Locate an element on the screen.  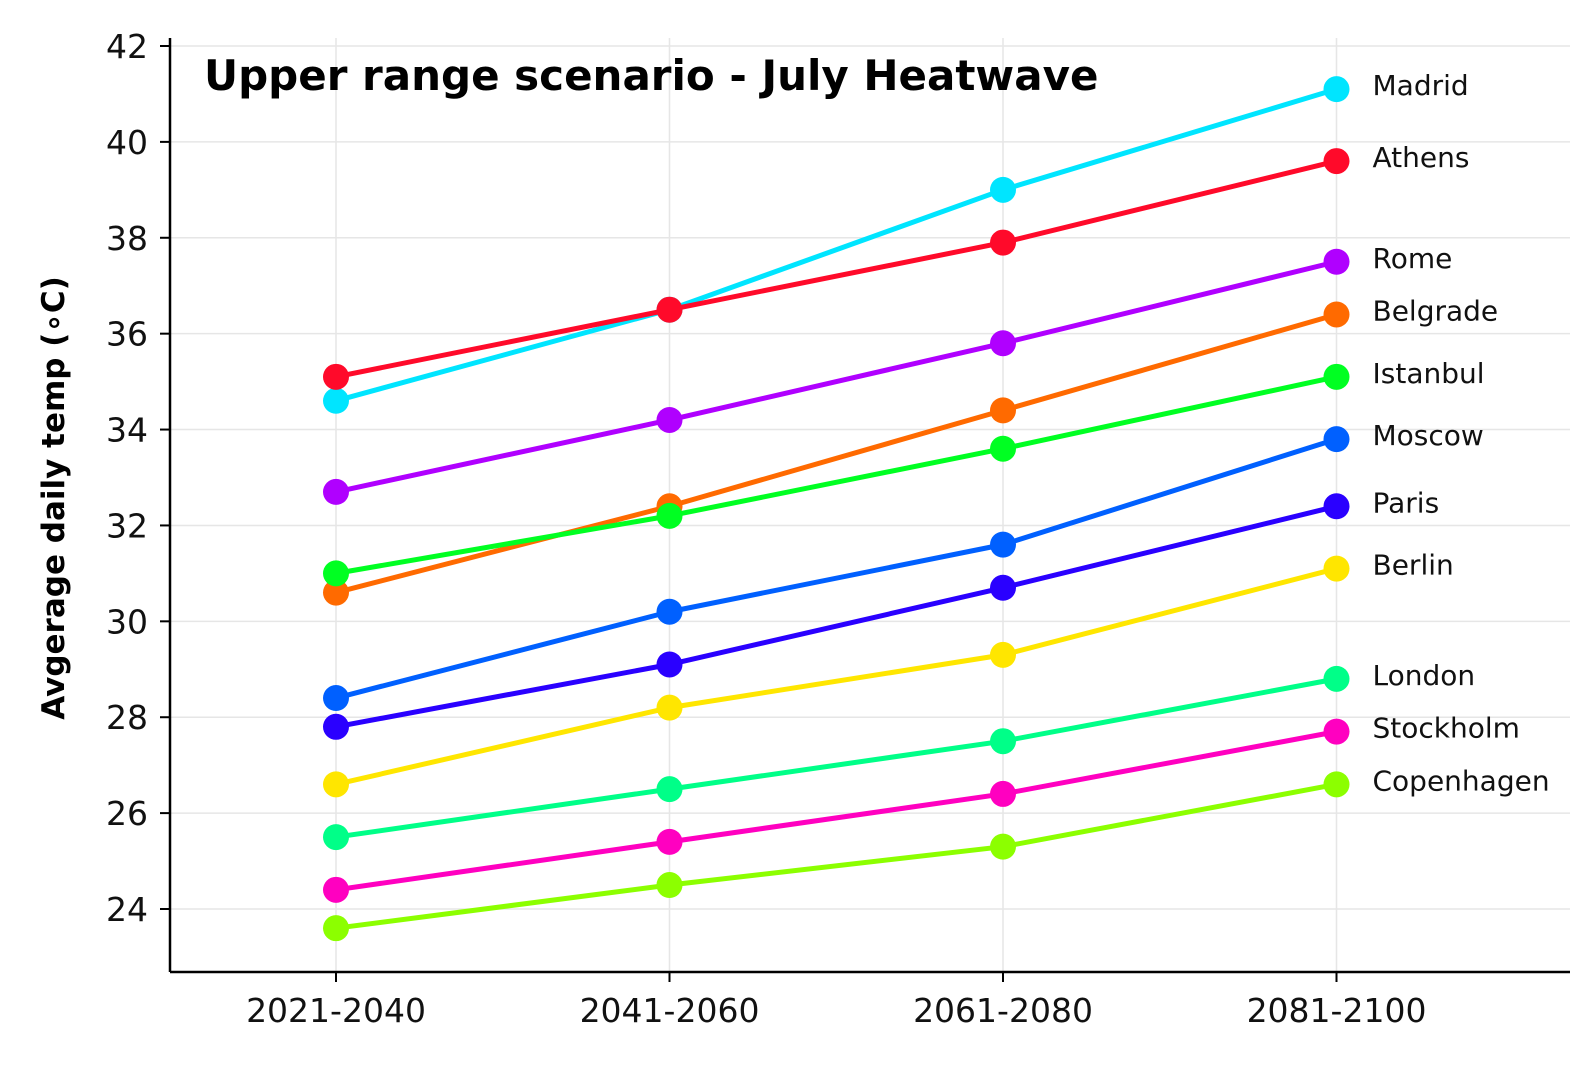
y-tick-label: 34 is located at coordinates (127, 430).